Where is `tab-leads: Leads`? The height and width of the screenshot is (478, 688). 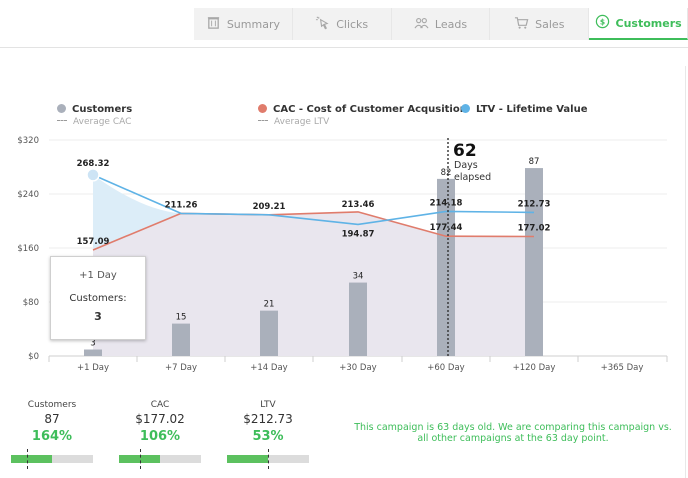 tab-leads: Leads is located at coordinates (441, 24).